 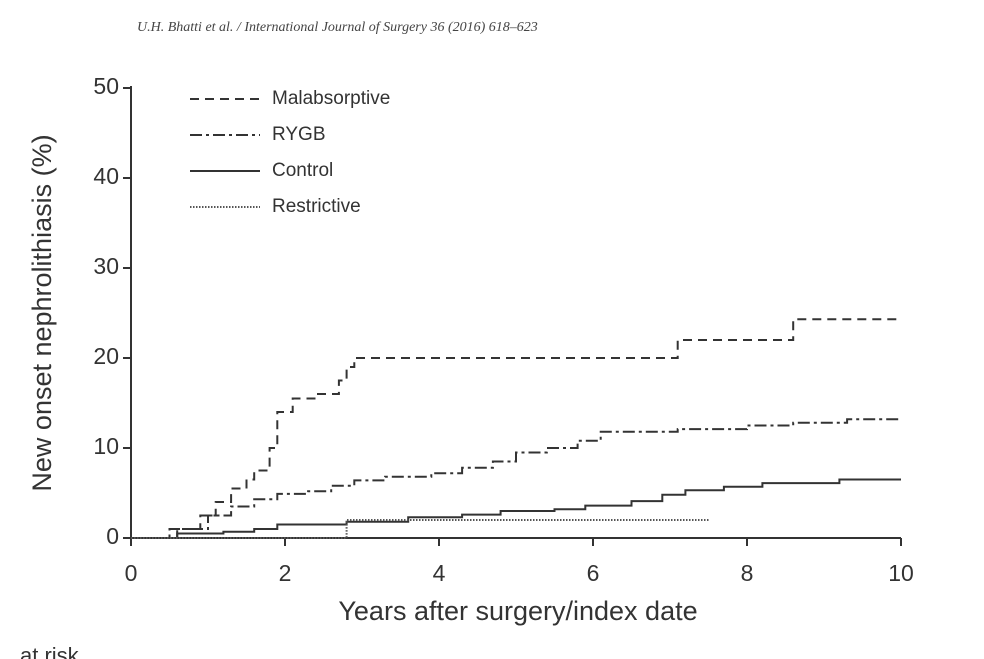 What do you see at coordinates (106, 446) in the screenshot?
I see `y-tick-label: 10` at bounding box center [106, 446].